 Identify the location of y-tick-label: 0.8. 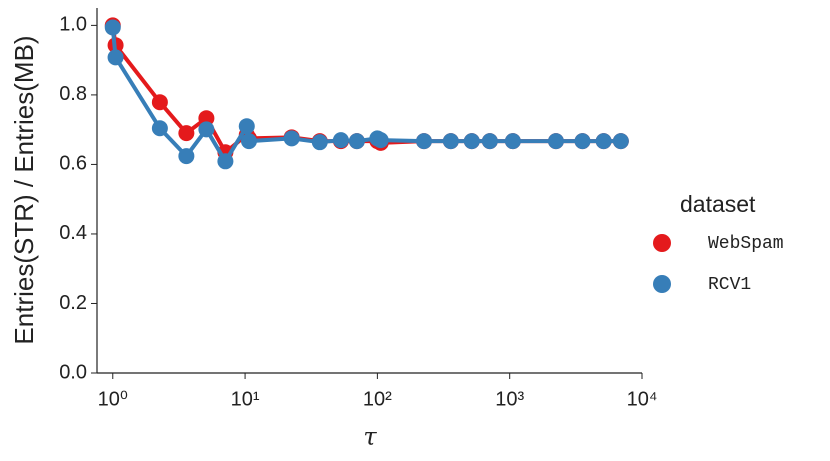
(73, 94).